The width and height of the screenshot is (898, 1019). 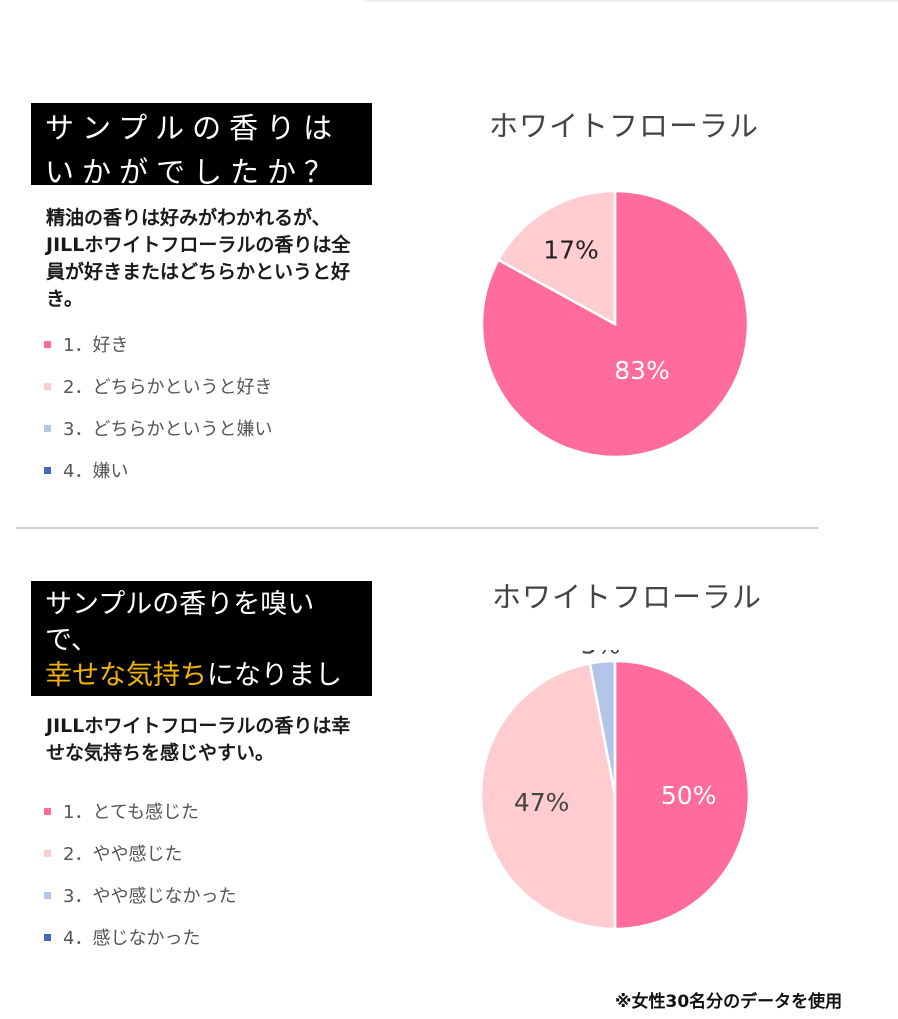 I want to click on legend-label: 3．どちらかというと嫌い, so click(x=168, y=429).